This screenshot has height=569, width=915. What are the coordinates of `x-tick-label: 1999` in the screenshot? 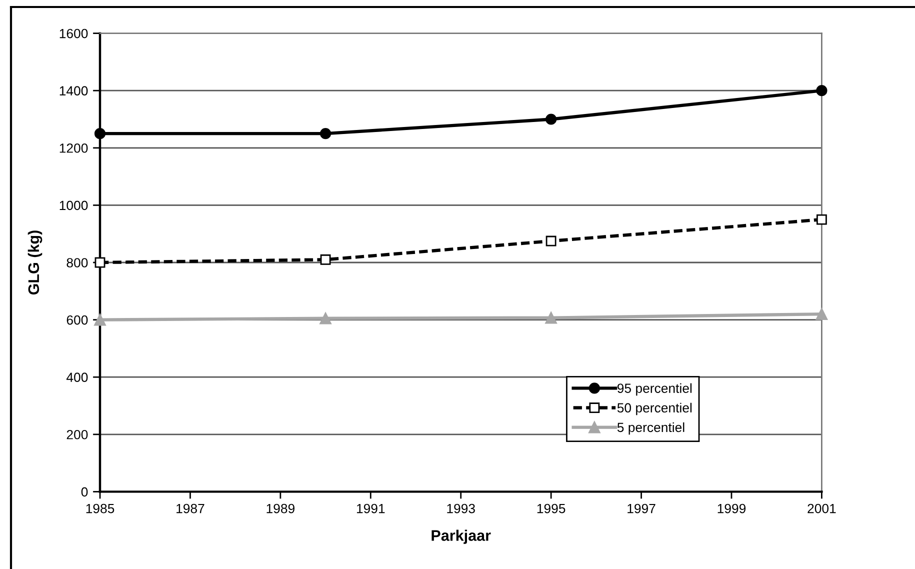 It's located at (732, 509).